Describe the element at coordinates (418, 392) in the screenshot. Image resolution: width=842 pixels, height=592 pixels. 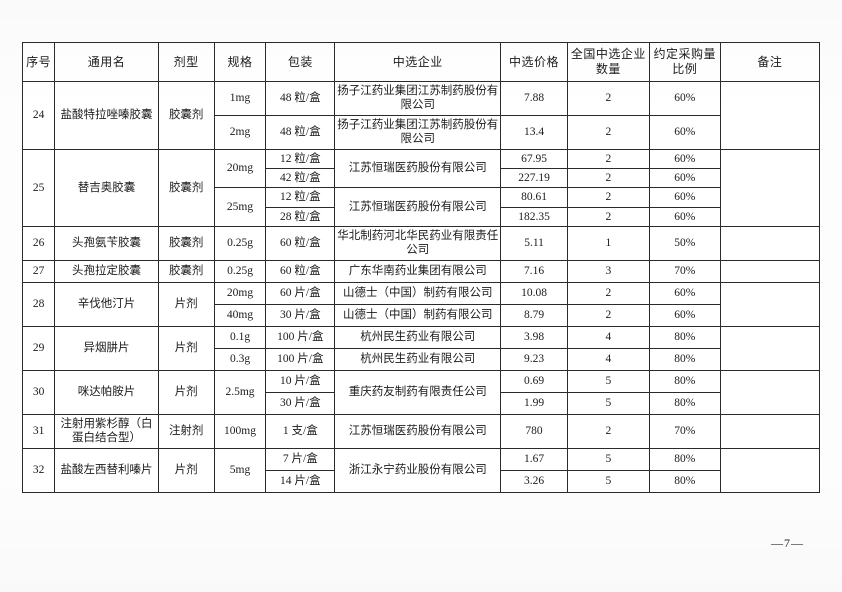
I see `cell-selected-enterprise: 重庆药友制药有限责任公司` at that location.